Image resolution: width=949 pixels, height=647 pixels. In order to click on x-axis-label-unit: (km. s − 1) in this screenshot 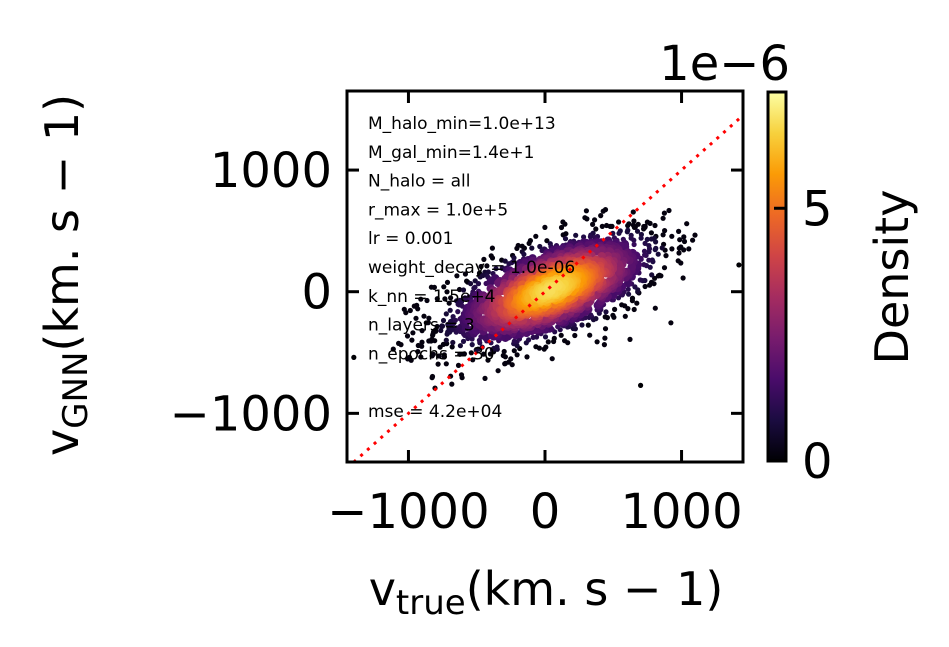, I will do `click(595, 589)`.